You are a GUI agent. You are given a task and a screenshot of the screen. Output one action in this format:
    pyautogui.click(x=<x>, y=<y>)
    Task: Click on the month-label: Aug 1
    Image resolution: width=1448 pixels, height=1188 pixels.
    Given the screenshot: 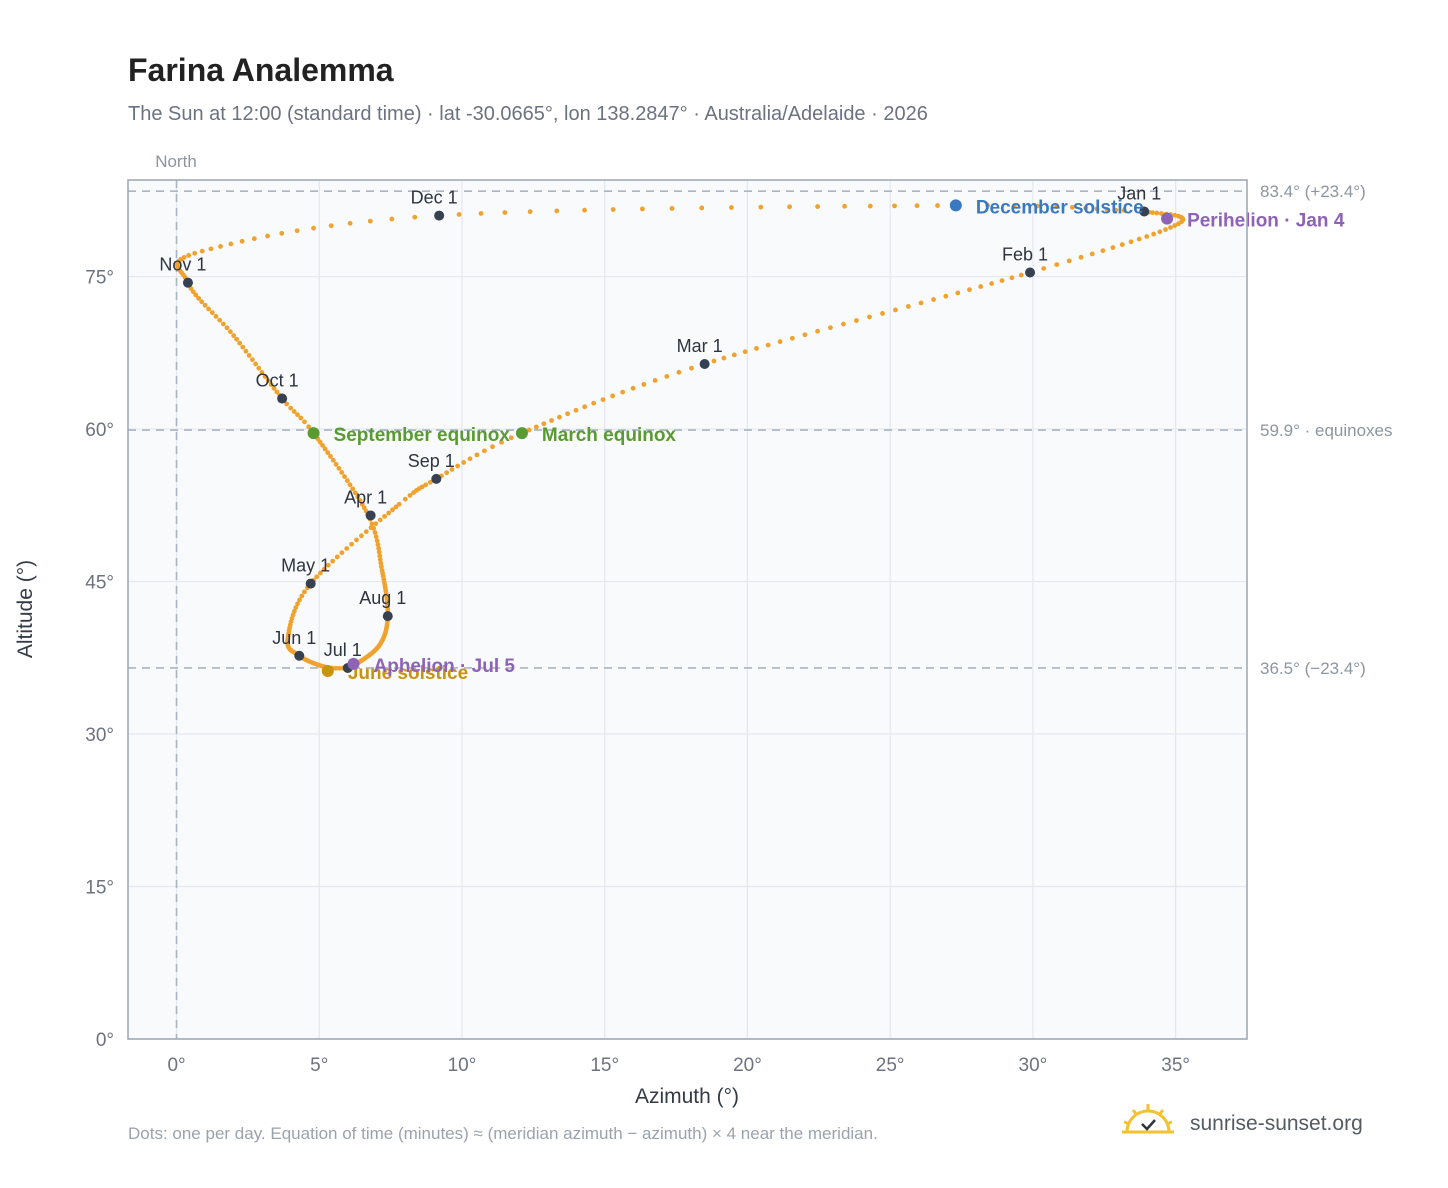 What is the action you would take?
    pyautogui.click(x=382, y=598)
    